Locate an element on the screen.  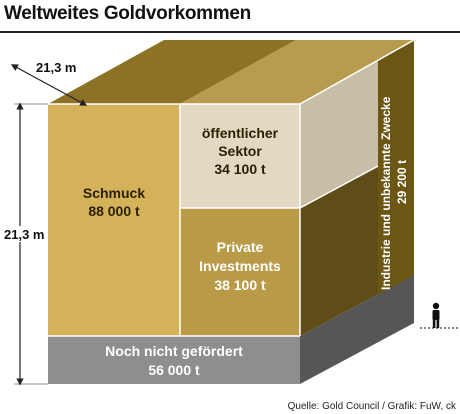
segment-oeffentlicher-sektor is located at coordinates (240, 156).